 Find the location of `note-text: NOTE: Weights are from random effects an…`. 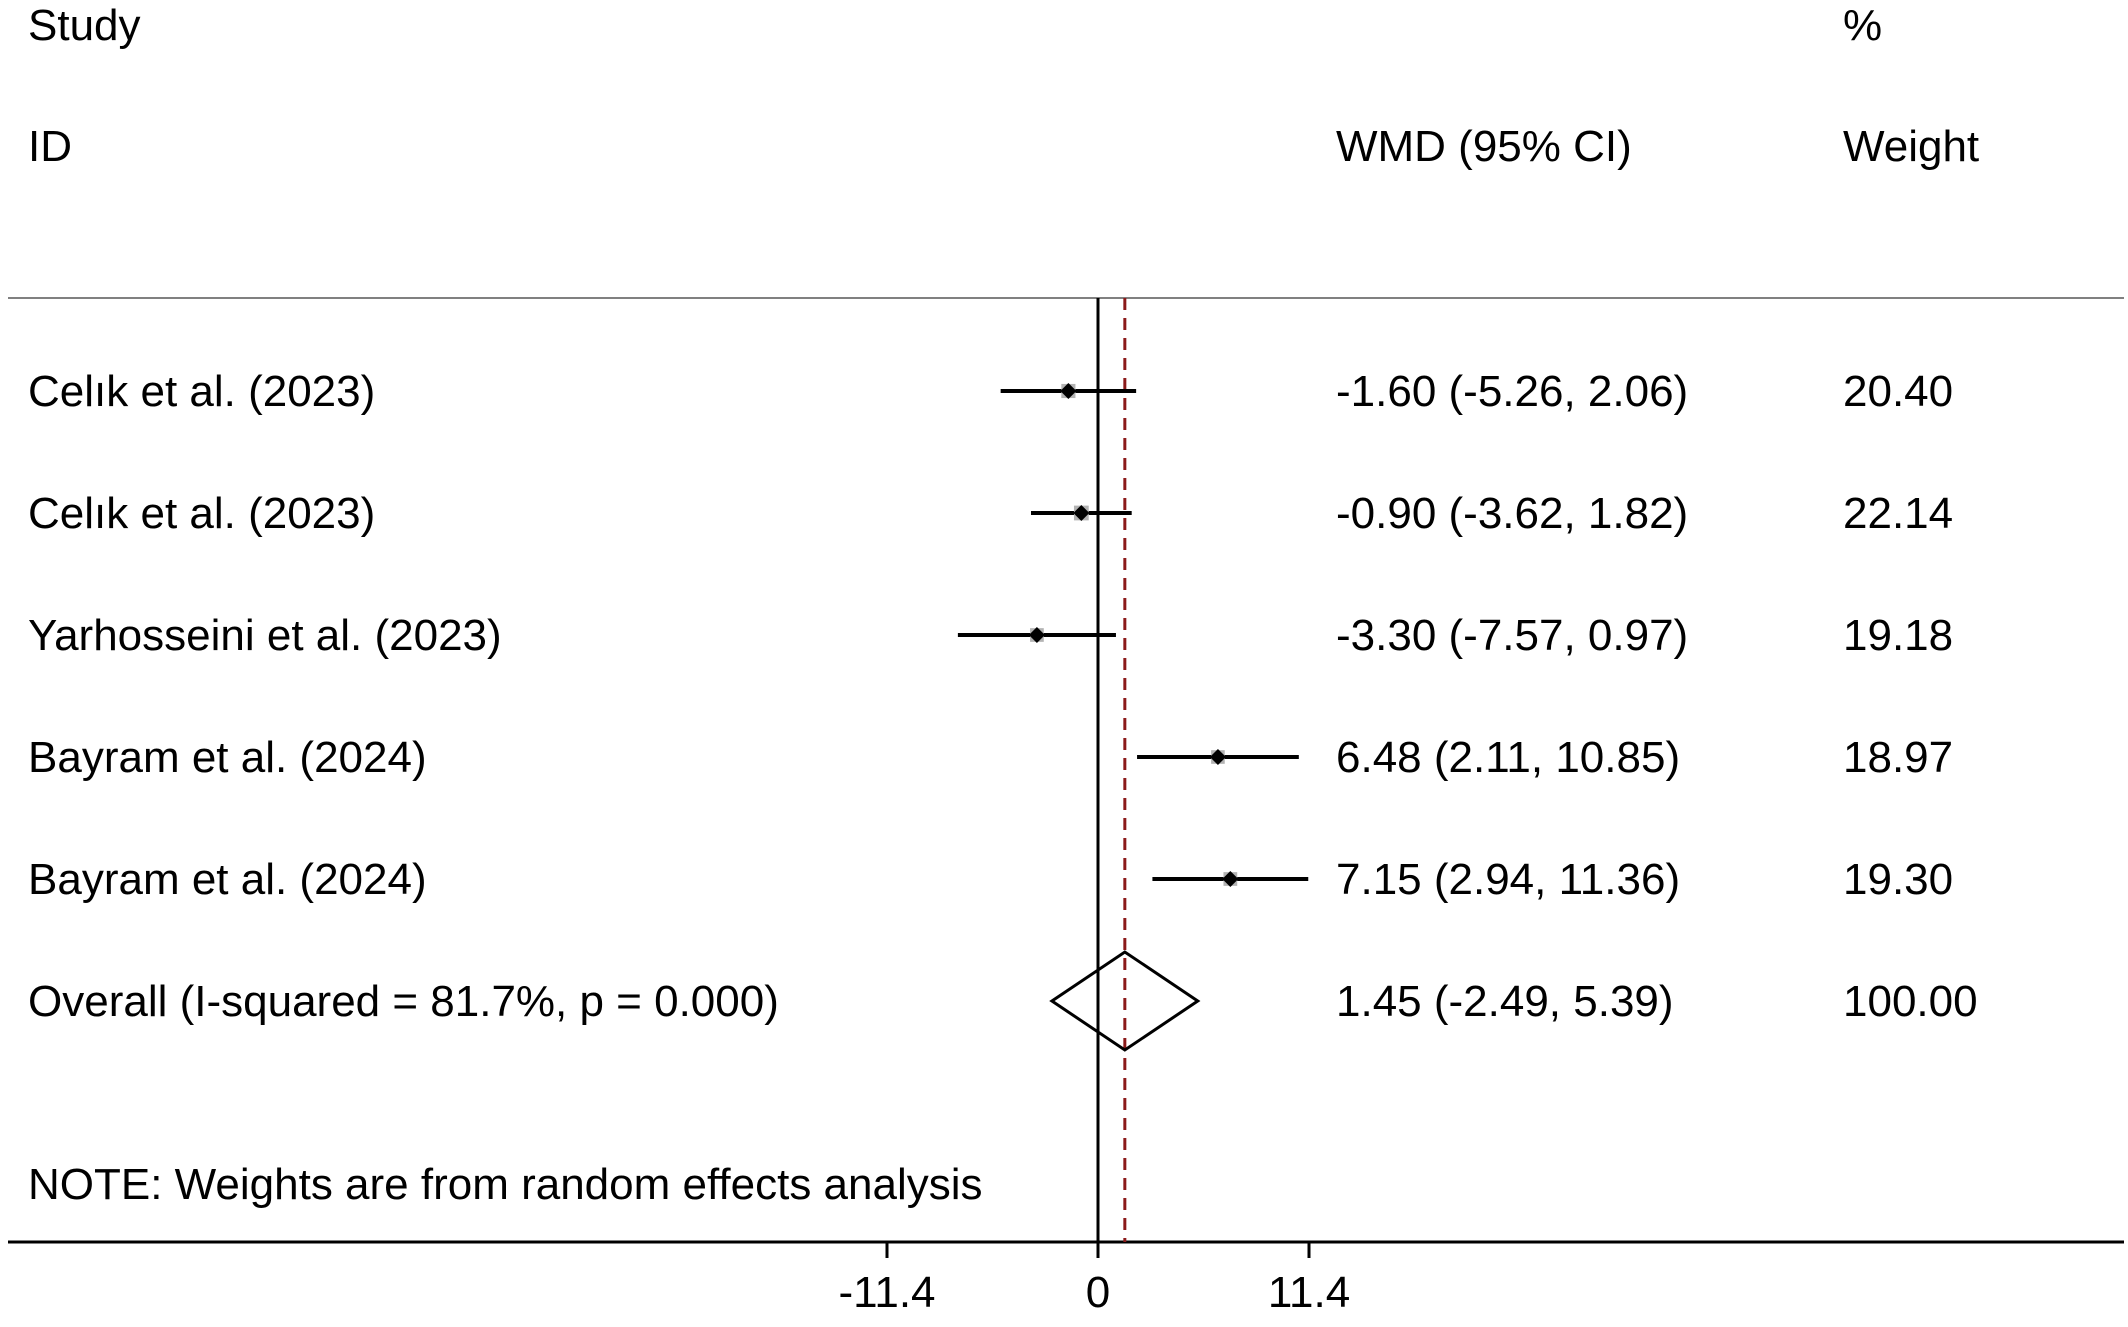

note-text: NOTE: Weights are from random effects an… is located at coordinates (505, 1184).